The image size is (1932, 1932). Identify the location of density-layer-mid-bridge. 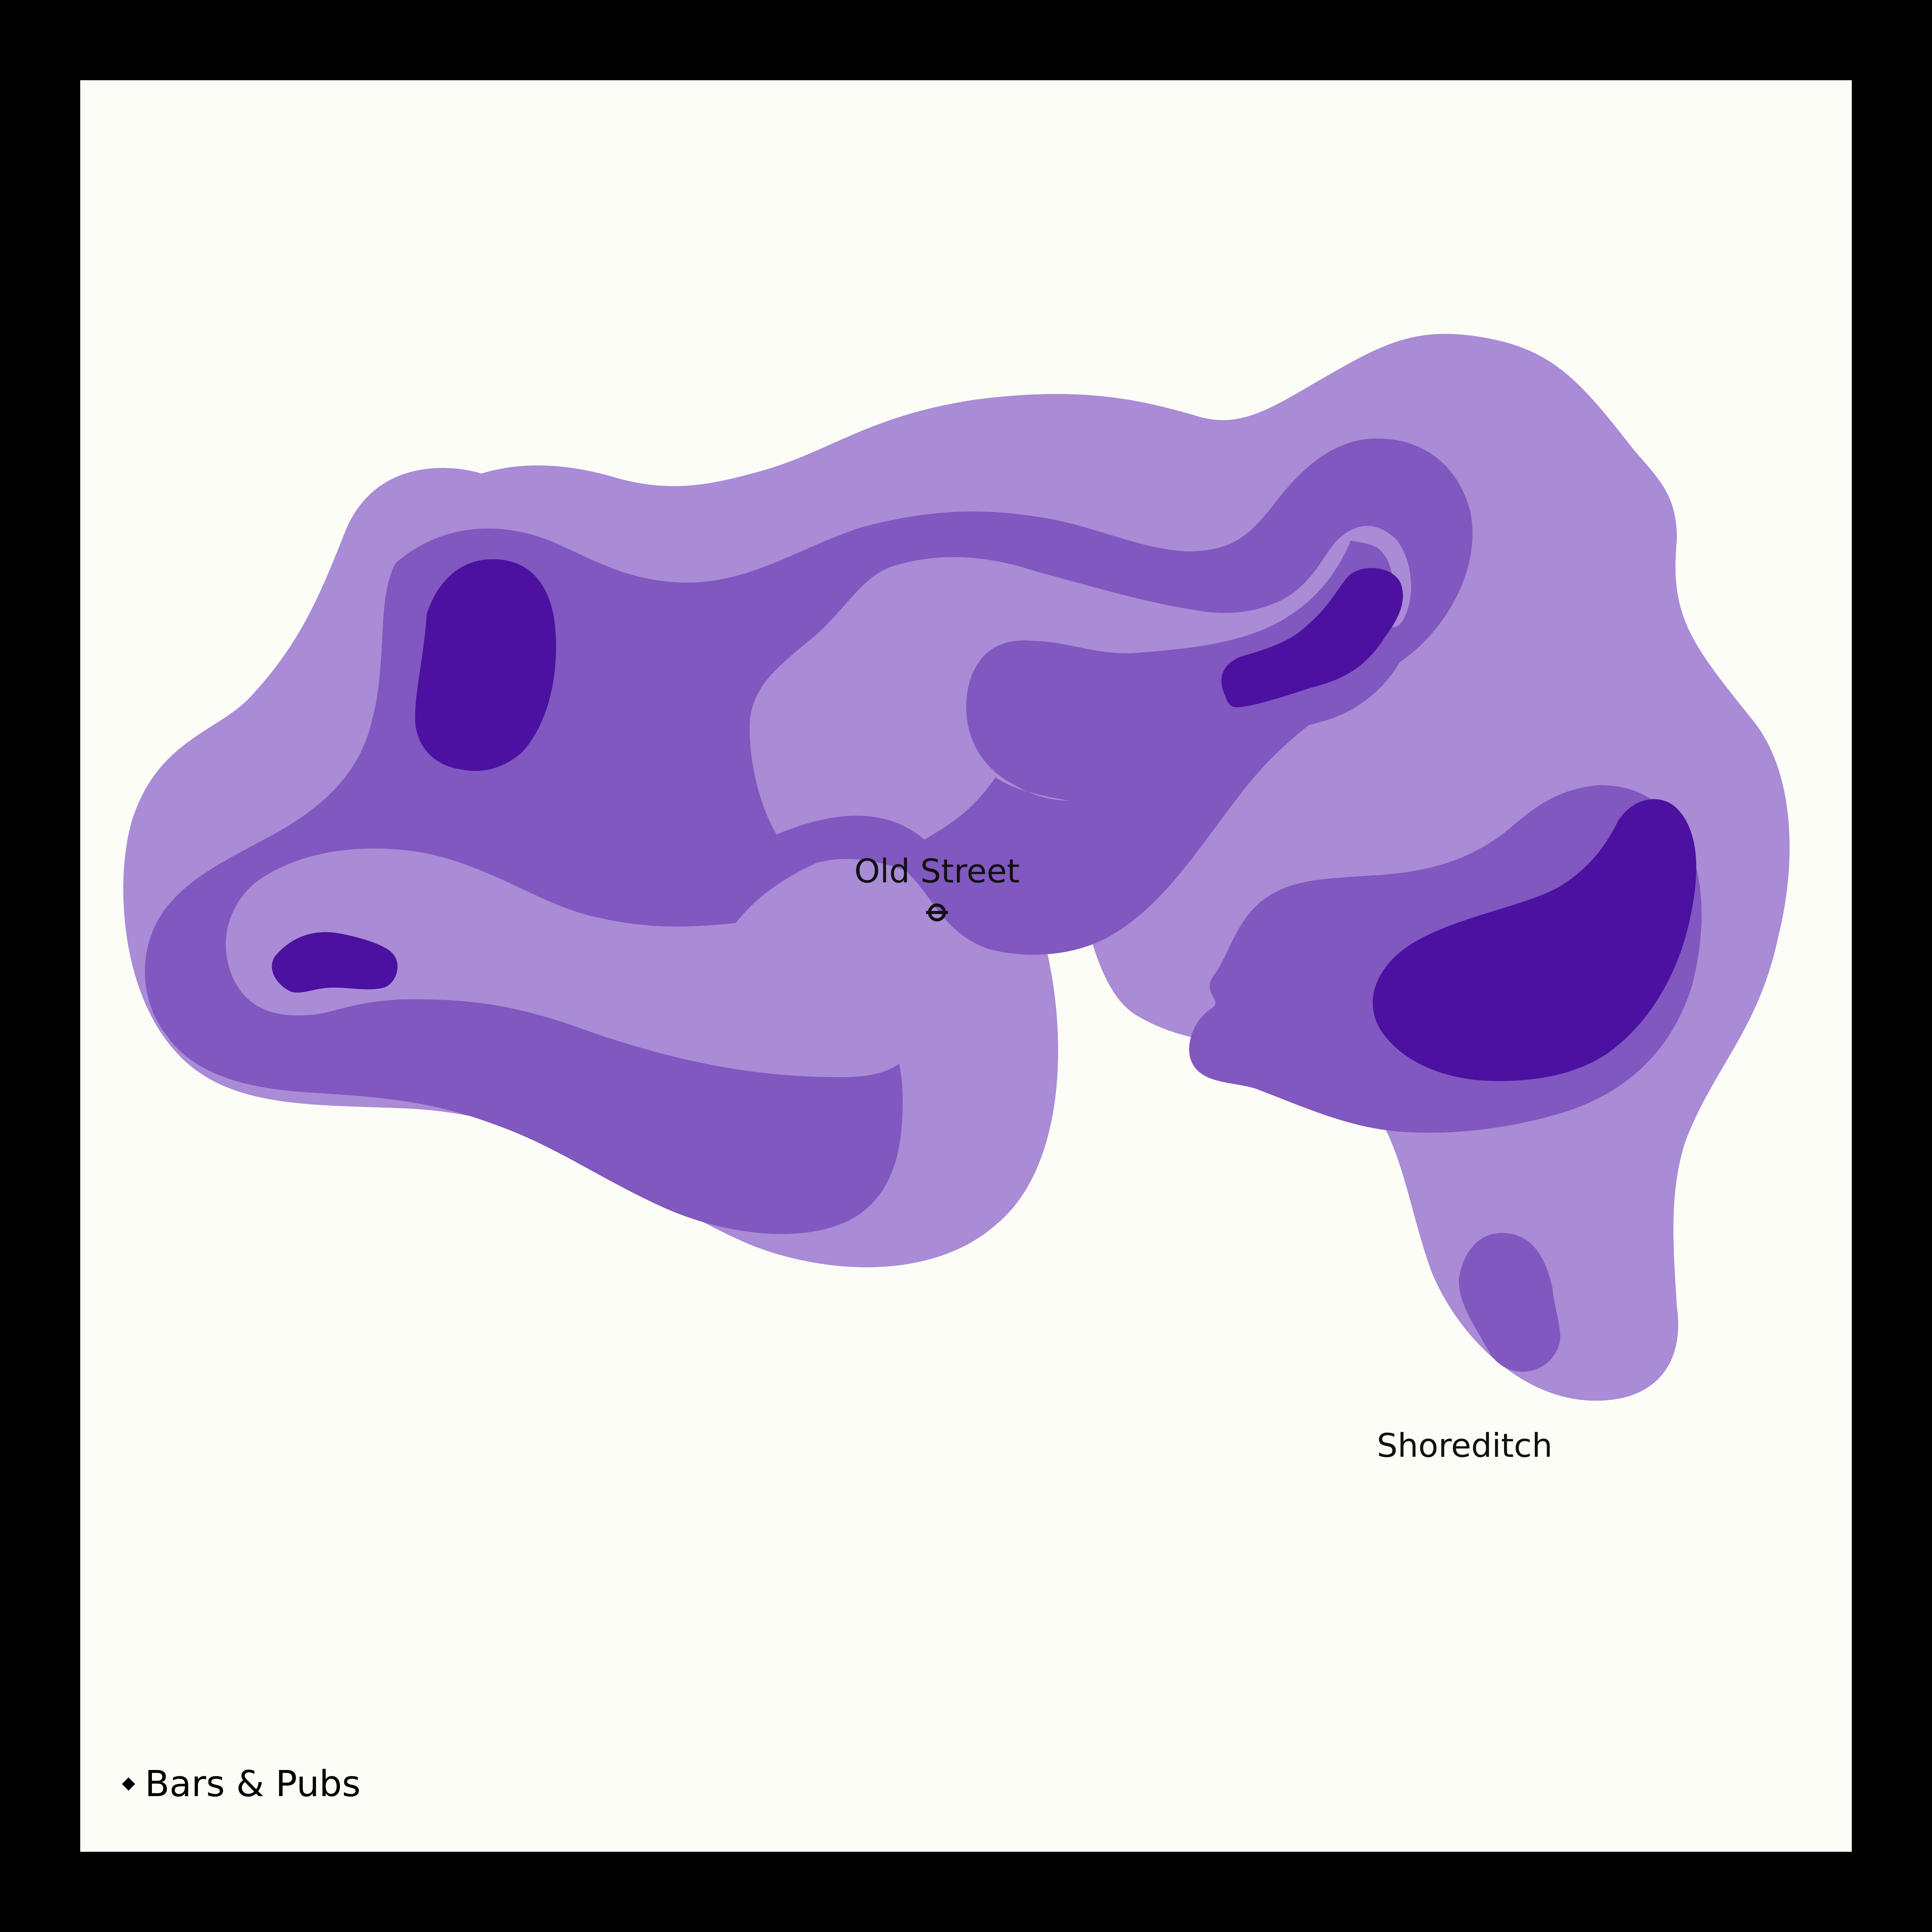
(855, 852).